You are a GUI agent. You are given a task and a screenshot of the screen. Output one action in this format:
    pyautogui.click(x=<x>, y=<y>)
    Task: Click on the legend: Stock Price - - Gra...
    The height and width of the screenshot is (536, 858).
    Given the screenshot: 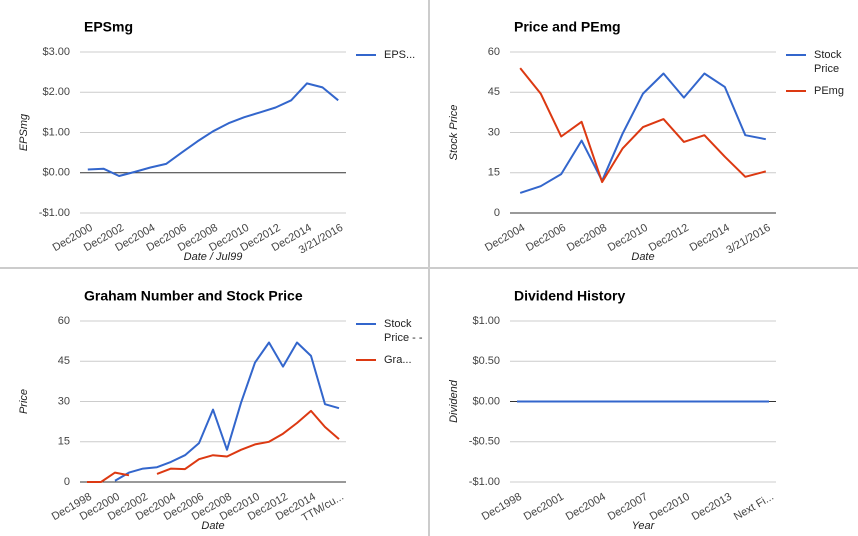 What is the action you would take?
    pyautogui.click(x=391, y=346)
    